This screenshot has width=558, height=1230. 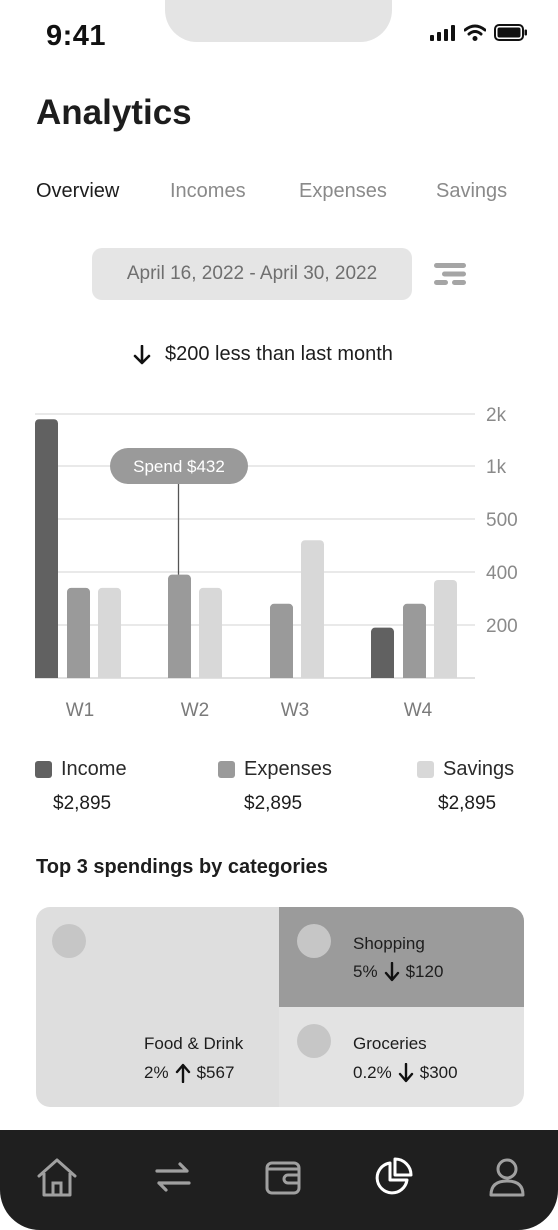 I want to click on legend-swatch-expenses, so click(x=226, y=769).